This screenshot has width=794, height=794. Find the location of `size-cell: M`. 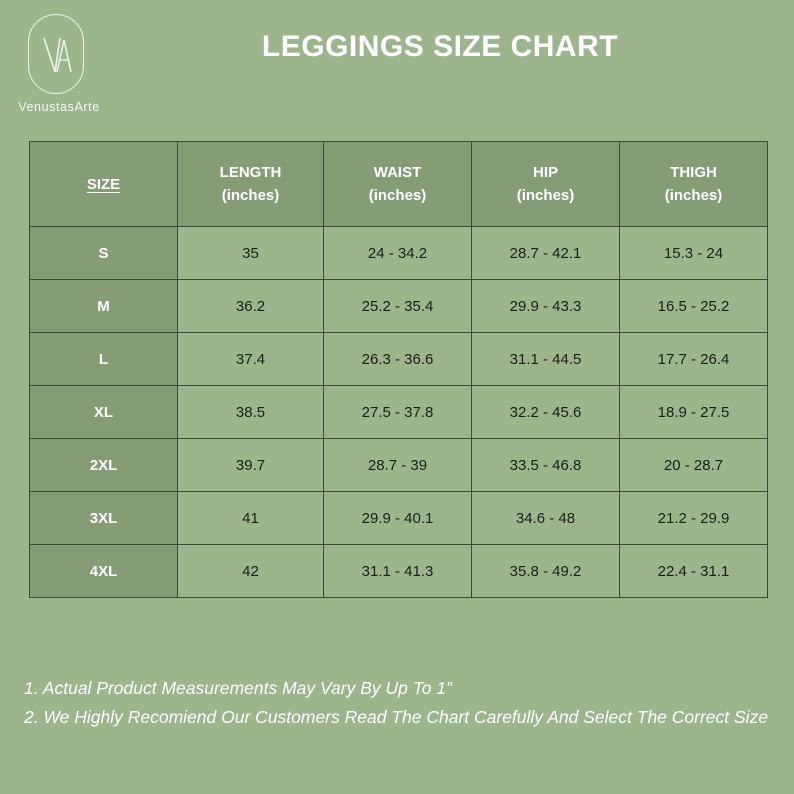

size-cell: M is located at coordinates (103, 306).